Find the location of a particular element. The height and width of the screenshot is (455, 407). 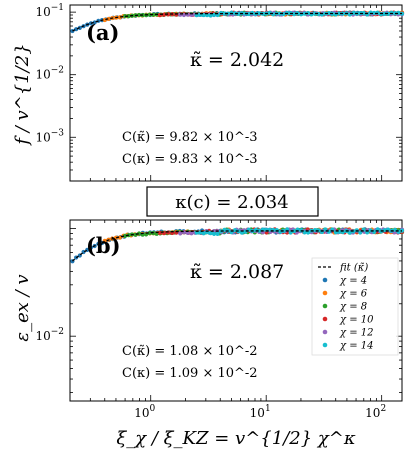

panel-a-y-tick-label: 10⁻³ is located at coordinates (49, 136).